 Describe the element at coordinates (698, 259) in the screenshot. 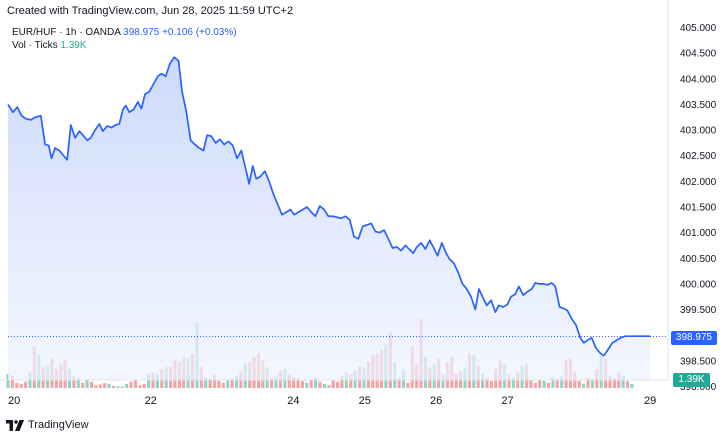

I see `price-axis-tick: 400.500` at that location.